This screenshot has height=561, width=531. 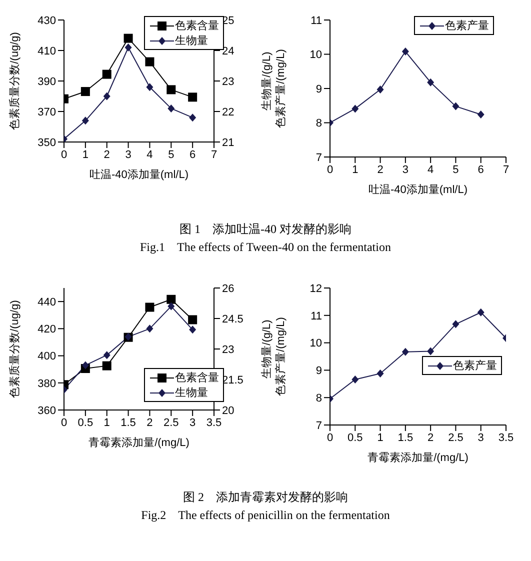 What do you see at coordinates (228, 142) in the screenshot?
I see `y2-tick-label: 21` at bounding box center [228, 142].